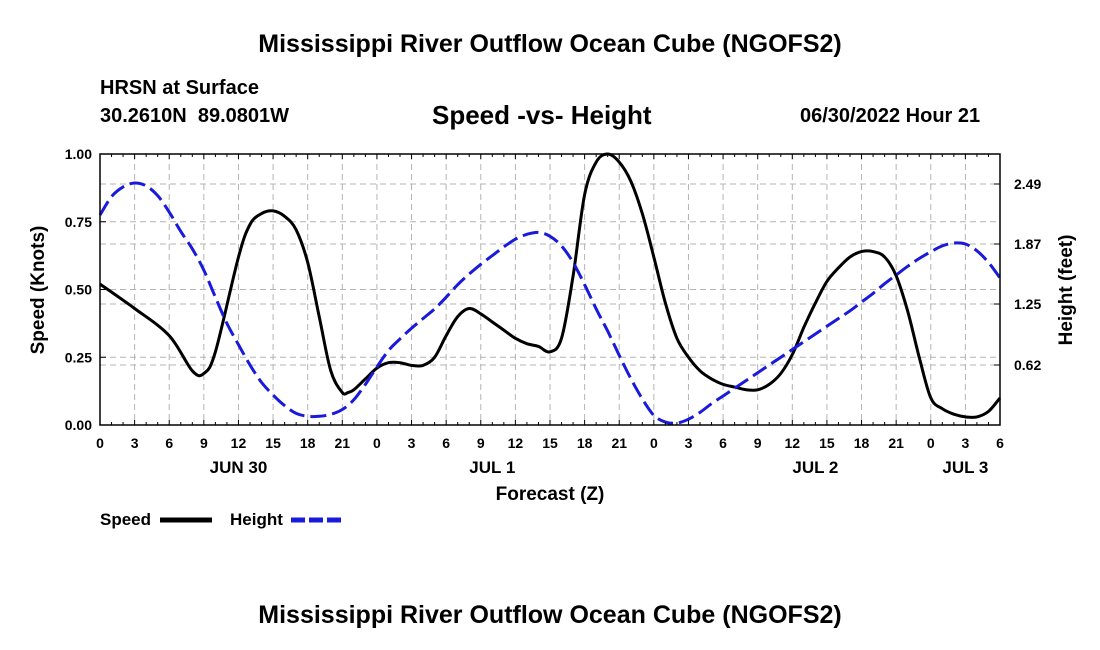 Image resolution: width=1100 pixels, height=650 pixels. Describe the element at coordinates (965, 467) in the screenshot. I see `day-label: JUL 3` at that location.